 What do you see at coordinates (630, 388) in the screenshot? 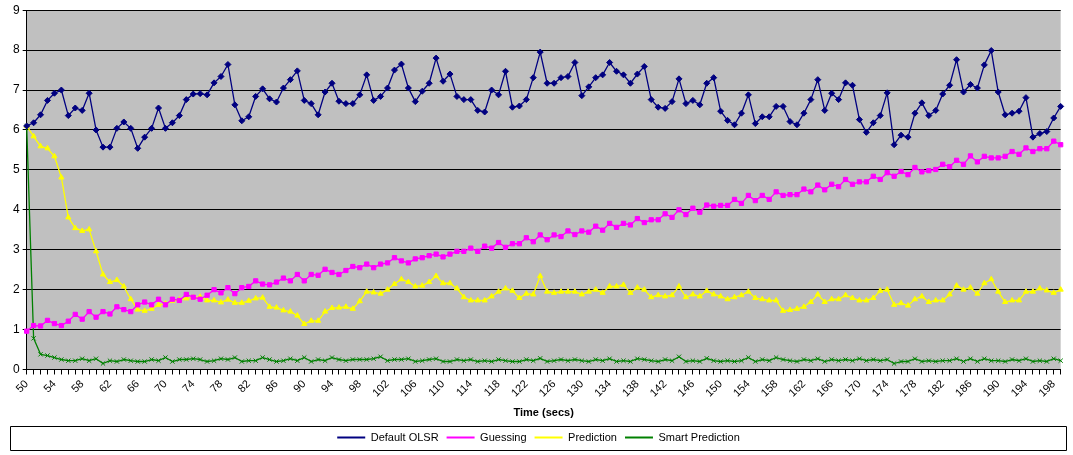
I see `x-tick-label: 138` at bounding box center [630, 388].